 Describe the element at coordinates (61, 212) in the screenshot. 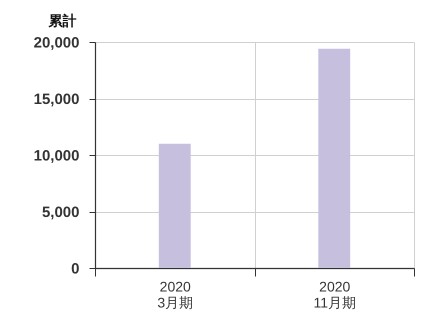

I see `y-tick-label: 5,000` at that location.